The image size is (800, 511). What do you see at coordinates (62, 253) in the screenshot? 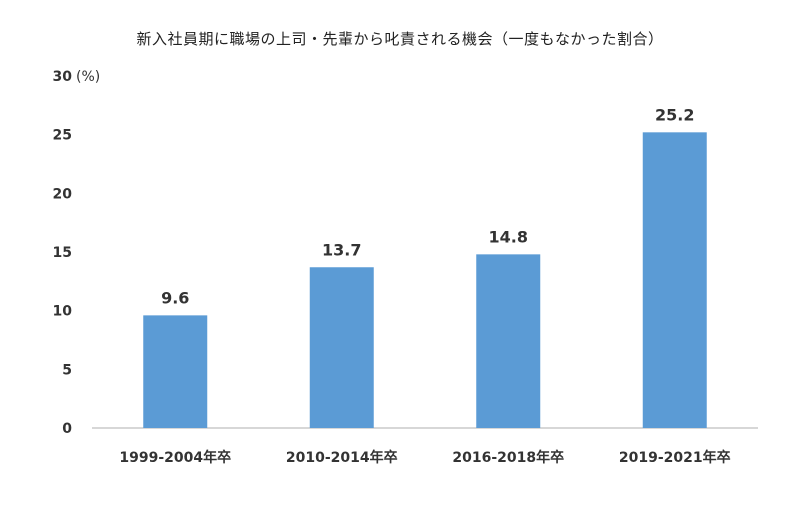
I see `y-tick-label: 15` at bounding box center [62, 253].